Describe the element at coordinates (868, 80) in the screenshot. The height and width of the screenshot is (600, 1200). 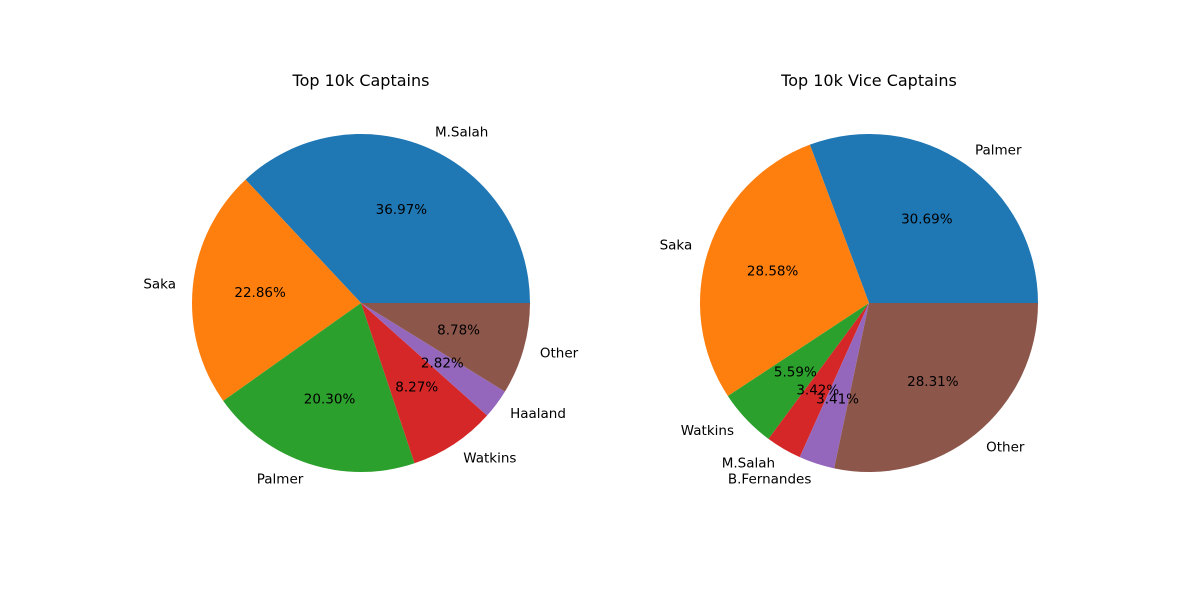
I see `chart-title-vice-captains: Top 10k Vice Captains` at that location.